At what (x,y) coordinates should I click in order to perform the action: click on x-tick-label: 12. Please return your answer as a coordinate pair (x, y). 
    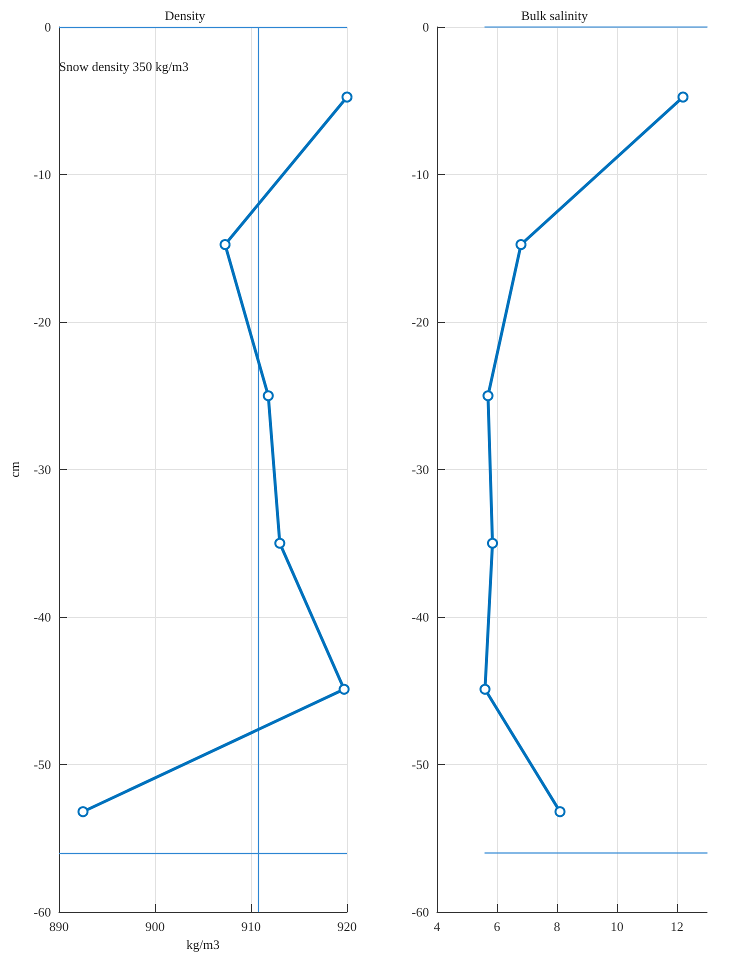
    Looking at the image, I should click on (677, 926).